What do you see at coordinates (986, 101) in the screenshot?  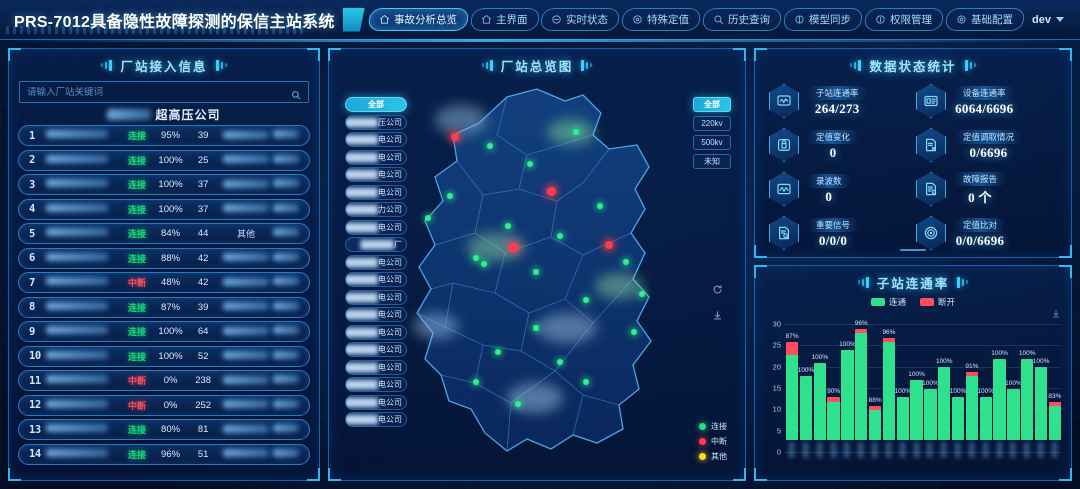 I see `stat-item: 设备连通率 6064/6696` at bounding box center [986, 101].